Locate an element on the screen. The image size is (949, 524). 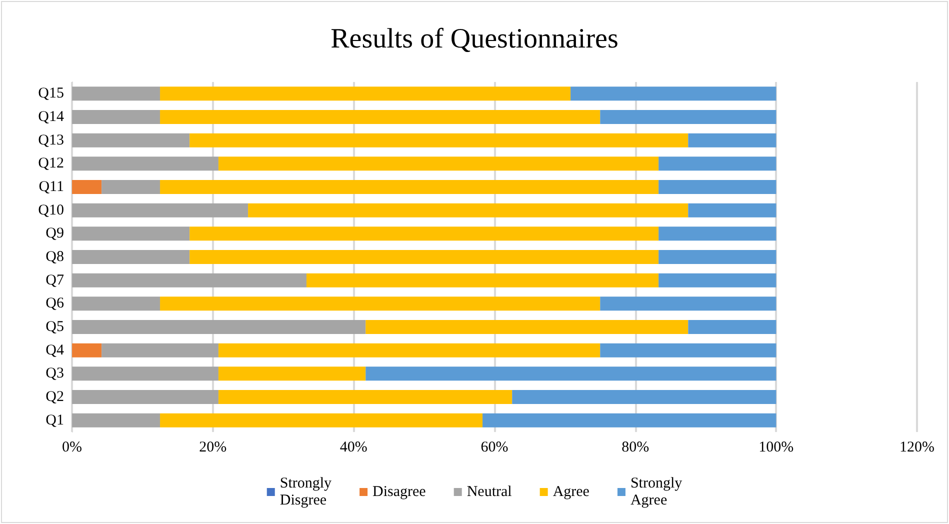
y-tick-label: Q12 is located at coordinates (51, 164).